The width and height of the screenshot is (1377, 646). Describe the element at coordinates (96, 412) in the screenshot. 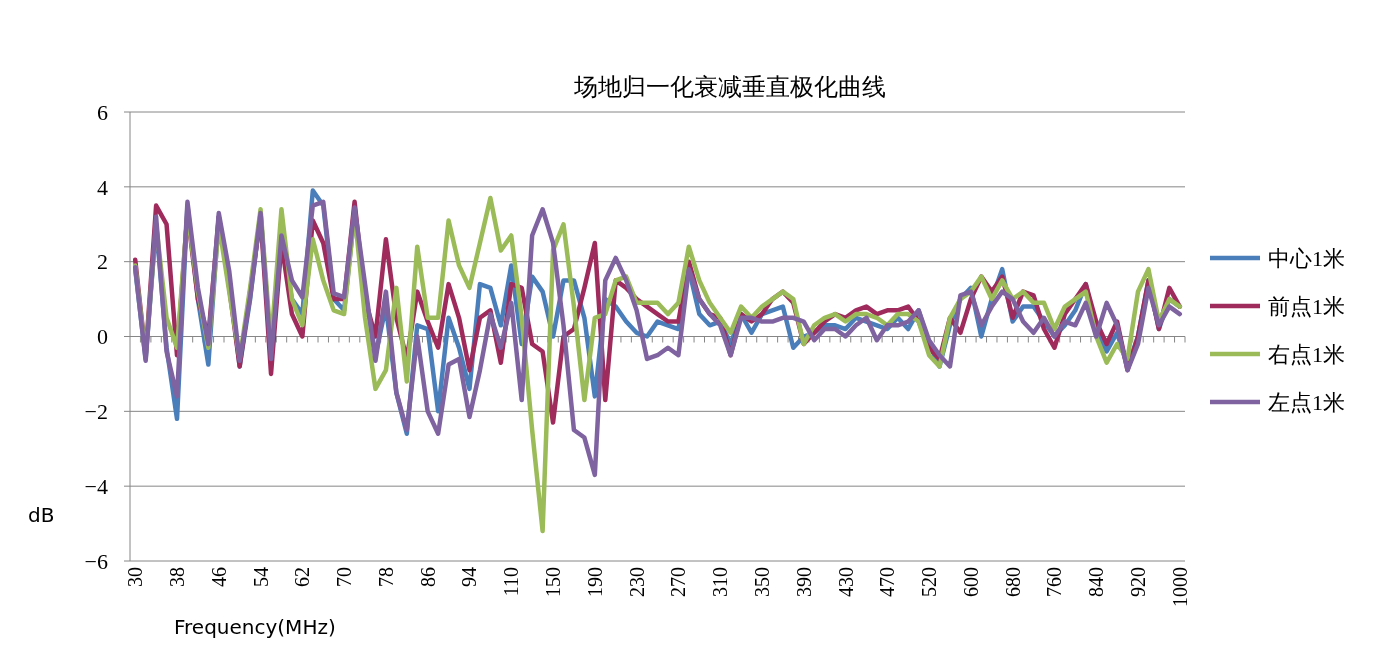

I see `y-tick-label: −2` at that location.